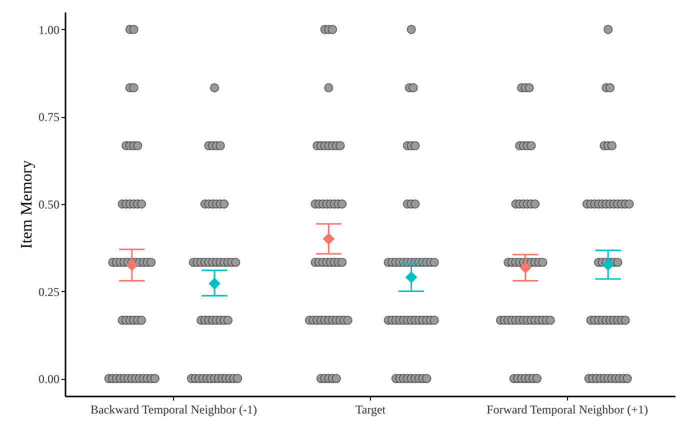 This screenshot has width=699, height=432. I want to click on y-tick-label: 0.00, so click(49, 379).